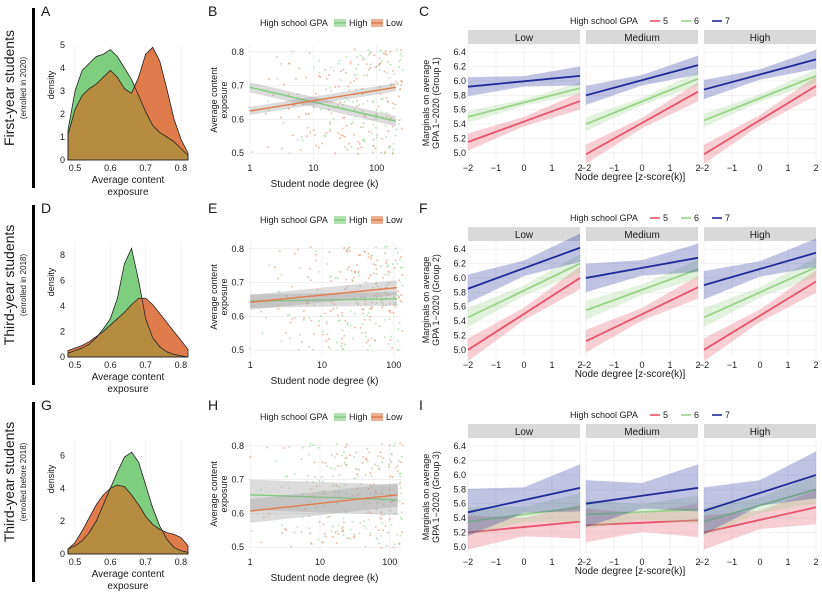  Describe the element at coordinates (468, 365) in the screenshot. I see `x-tick-label: −2` at that location.